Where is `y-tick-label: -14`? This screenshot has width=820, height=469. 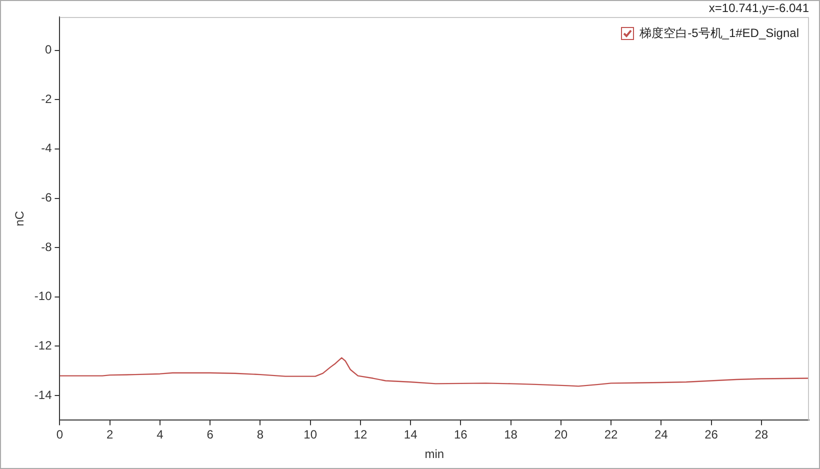
y-tick-label: -14 is located at coordinates (43, 395).